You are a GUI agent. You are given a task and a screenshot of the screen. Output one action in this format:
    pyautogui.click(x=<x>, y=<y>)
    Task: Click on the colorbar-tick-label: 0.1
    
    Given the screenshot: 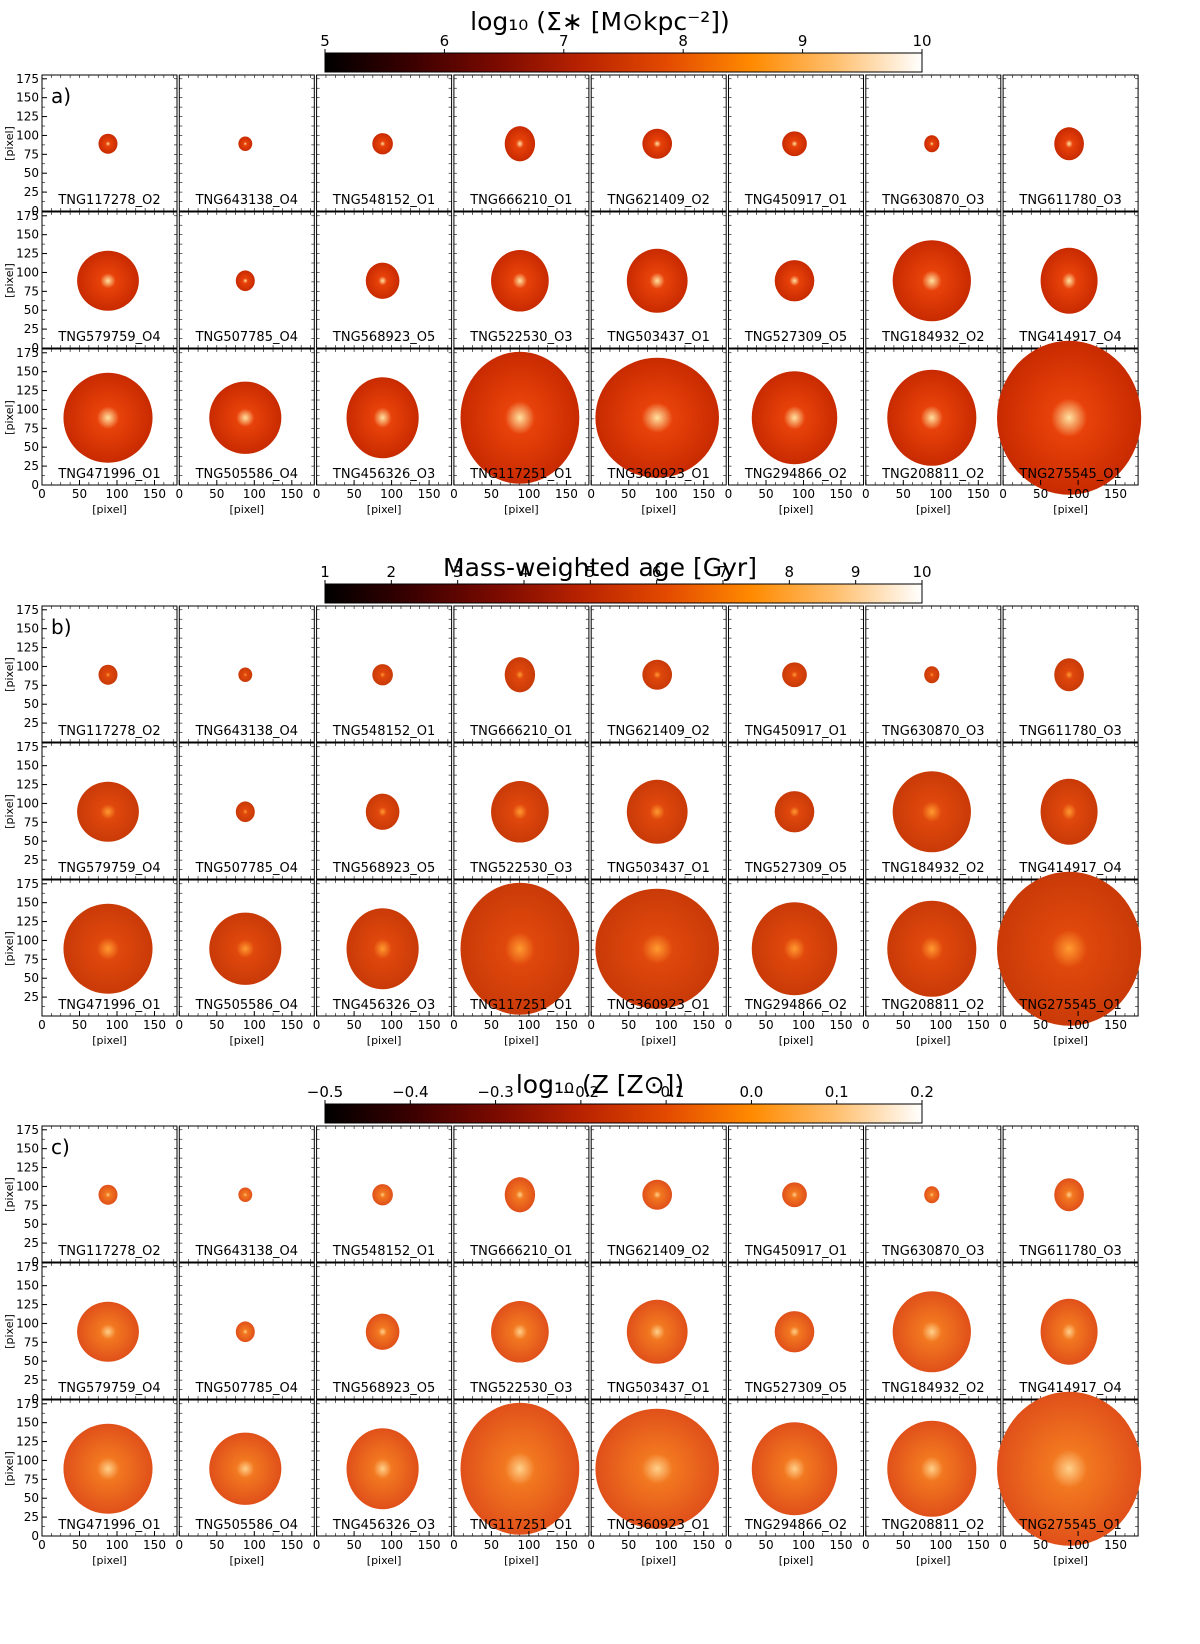 What is the action you would take?
    pyautogui.click(x=837, y=1092)
    